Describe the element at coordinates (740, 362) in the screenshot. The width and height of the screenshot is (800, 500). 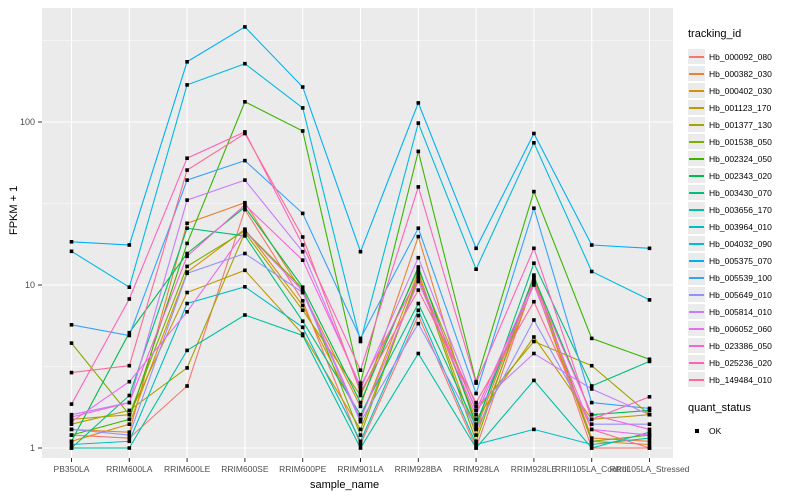
I see `legend-label: Hb_025236_020` at that location.